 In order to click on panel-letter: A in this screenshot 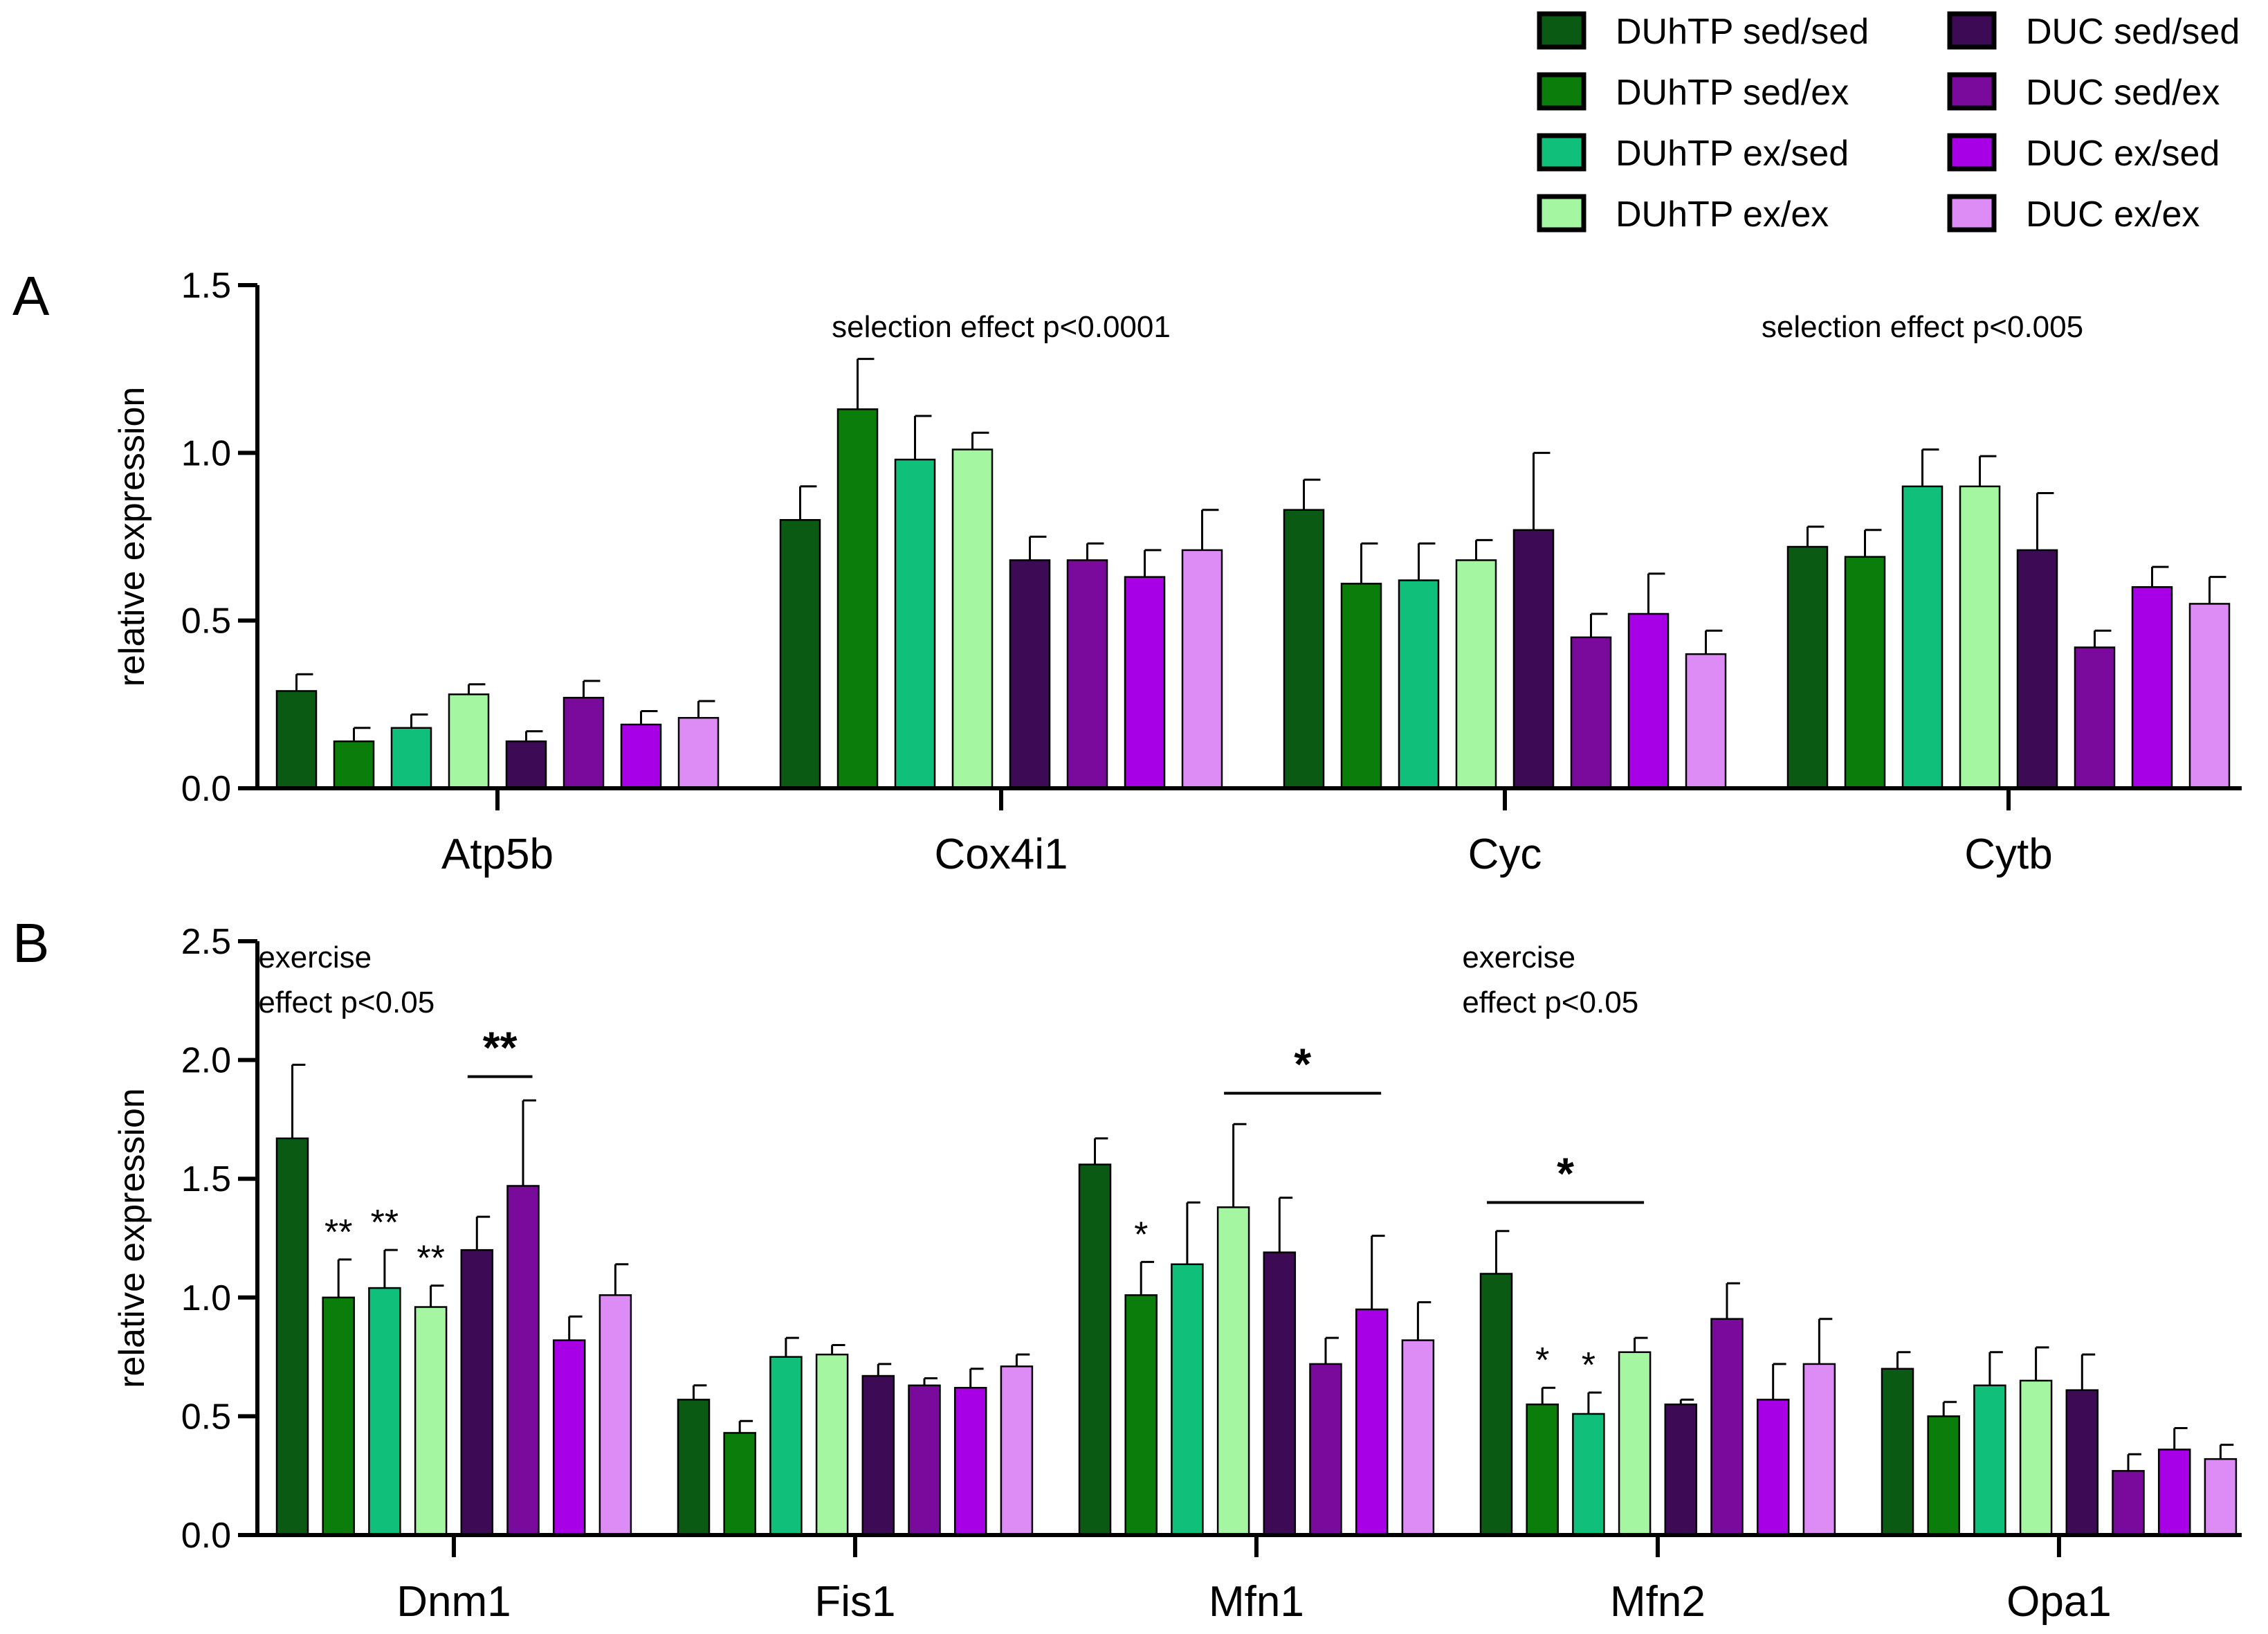, I will do `click(31, 296)`.